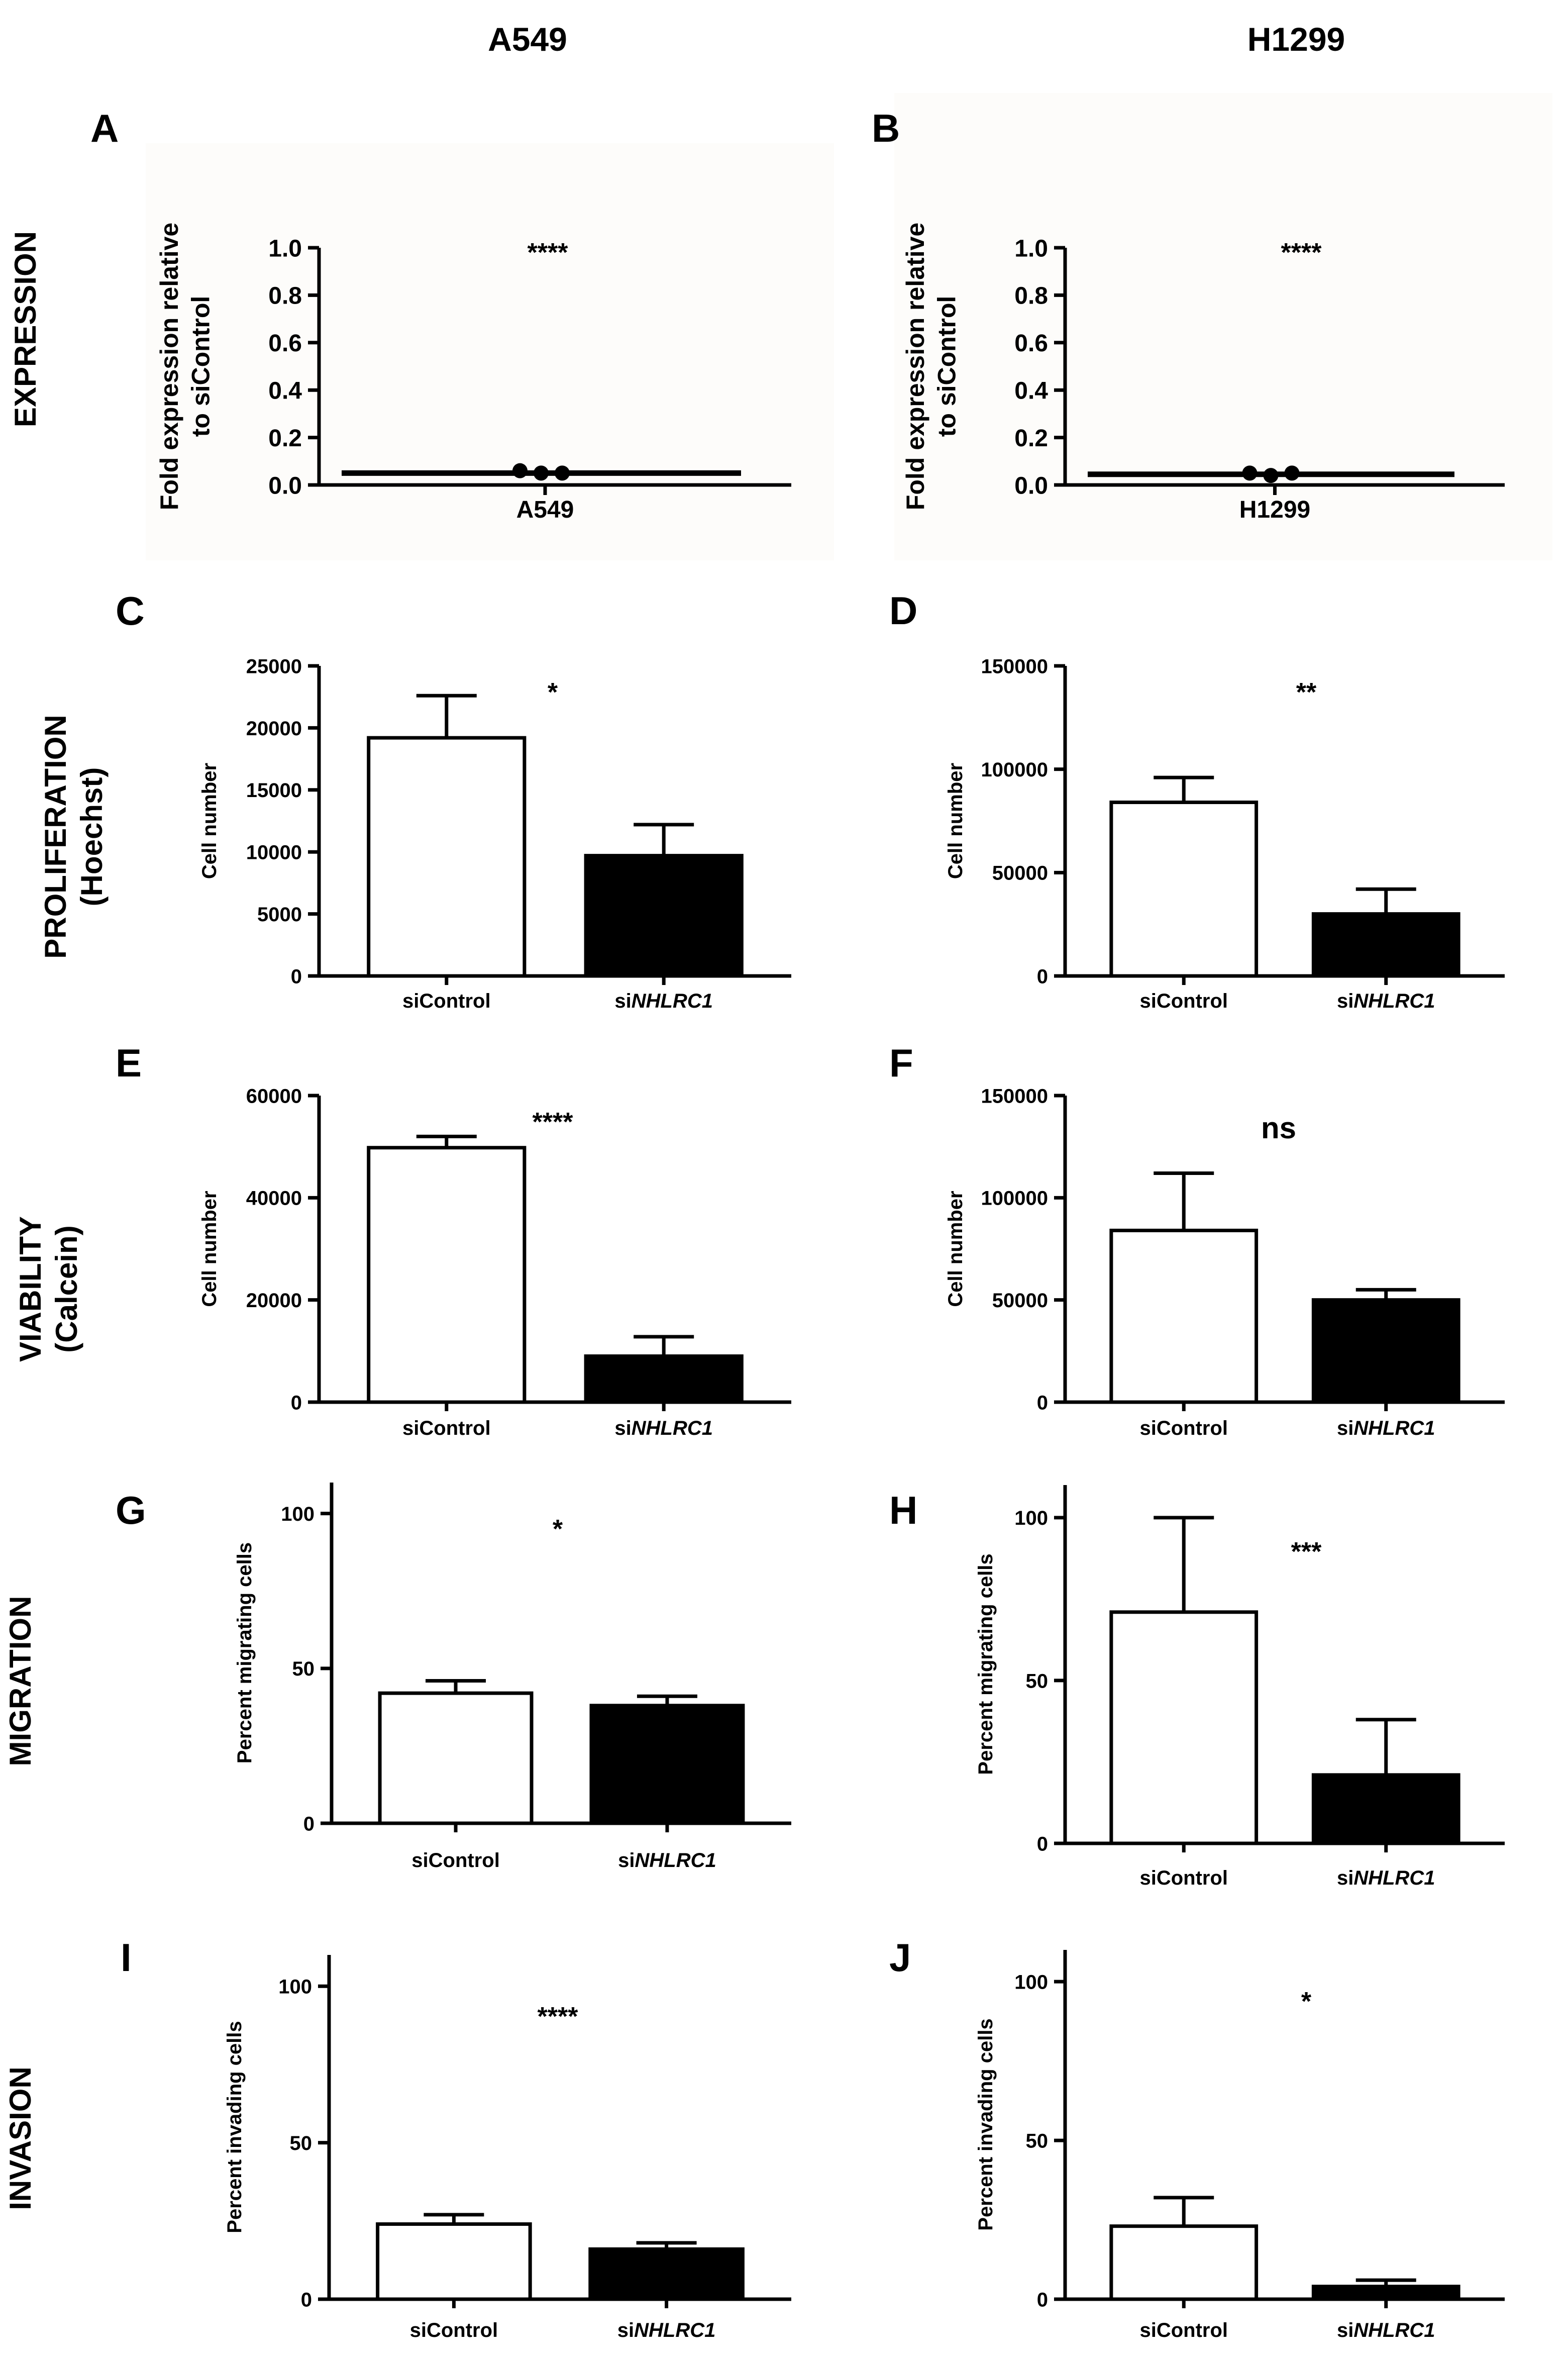 This screenshot has height=2360, width=1568. What do you see at coordinates (295, 1987) in the screenshot?
I see `panel-i-ytick-label: 100` at bounding box center [295, 1987].